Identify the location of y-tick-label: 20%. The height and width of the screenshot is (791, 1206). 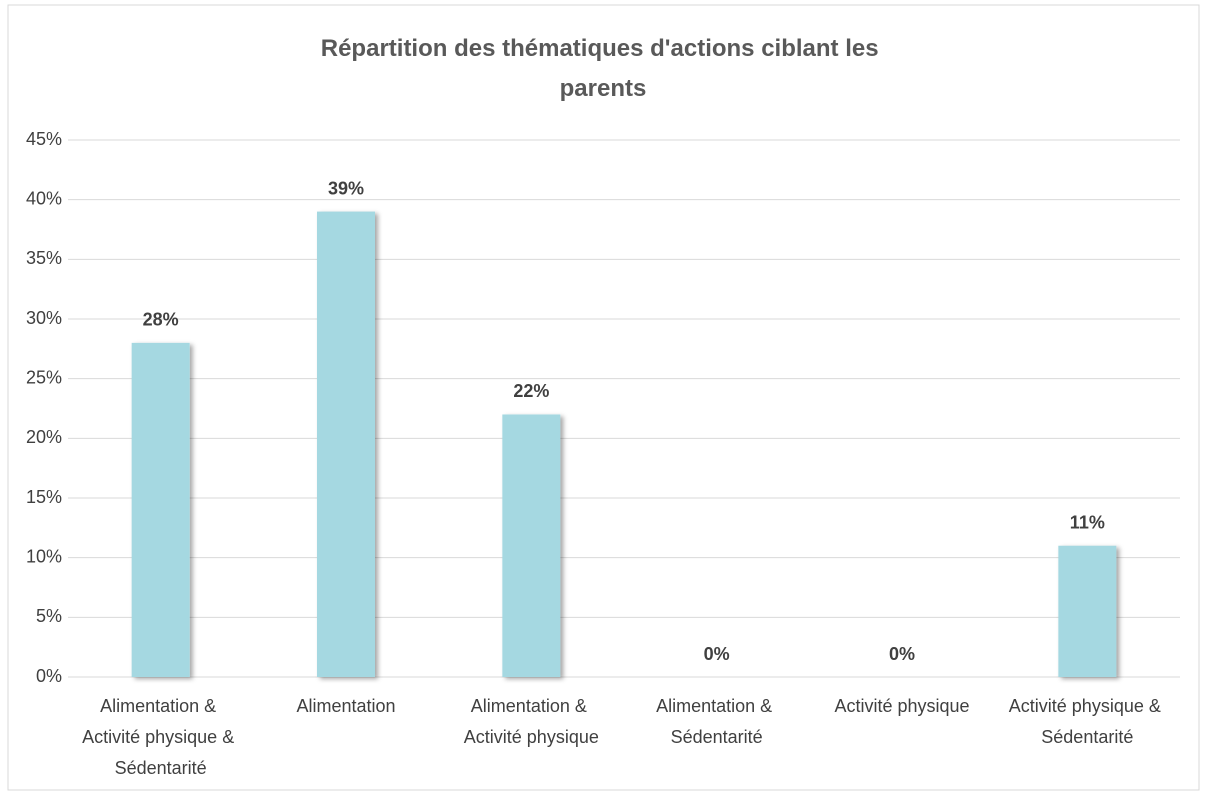
(44, 437).